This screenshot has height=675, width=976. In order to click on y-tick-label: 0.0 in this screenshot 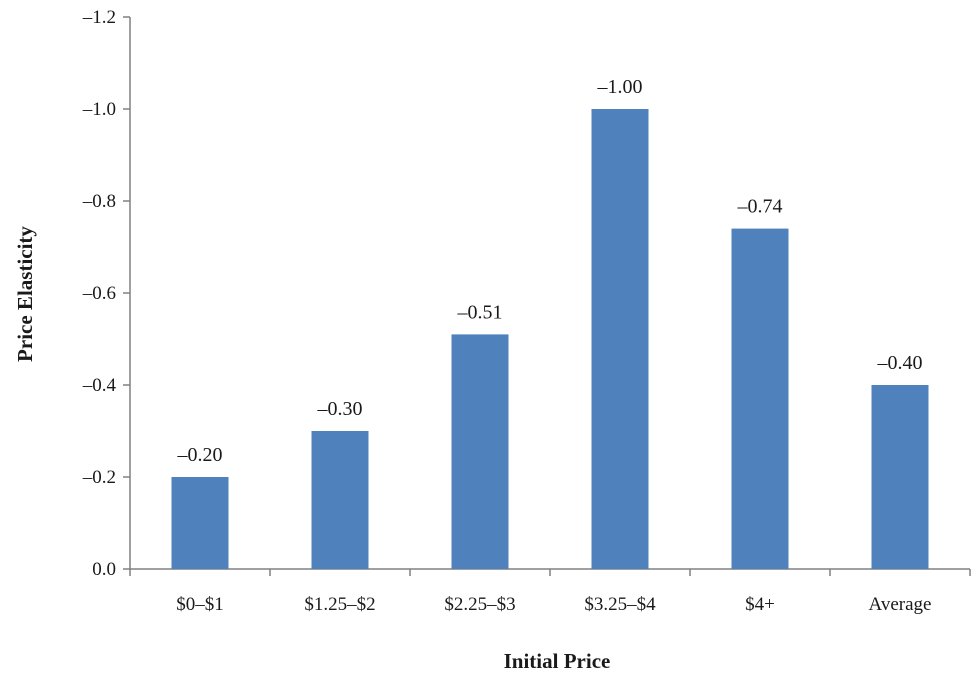, I will do `click(104, 569)`.